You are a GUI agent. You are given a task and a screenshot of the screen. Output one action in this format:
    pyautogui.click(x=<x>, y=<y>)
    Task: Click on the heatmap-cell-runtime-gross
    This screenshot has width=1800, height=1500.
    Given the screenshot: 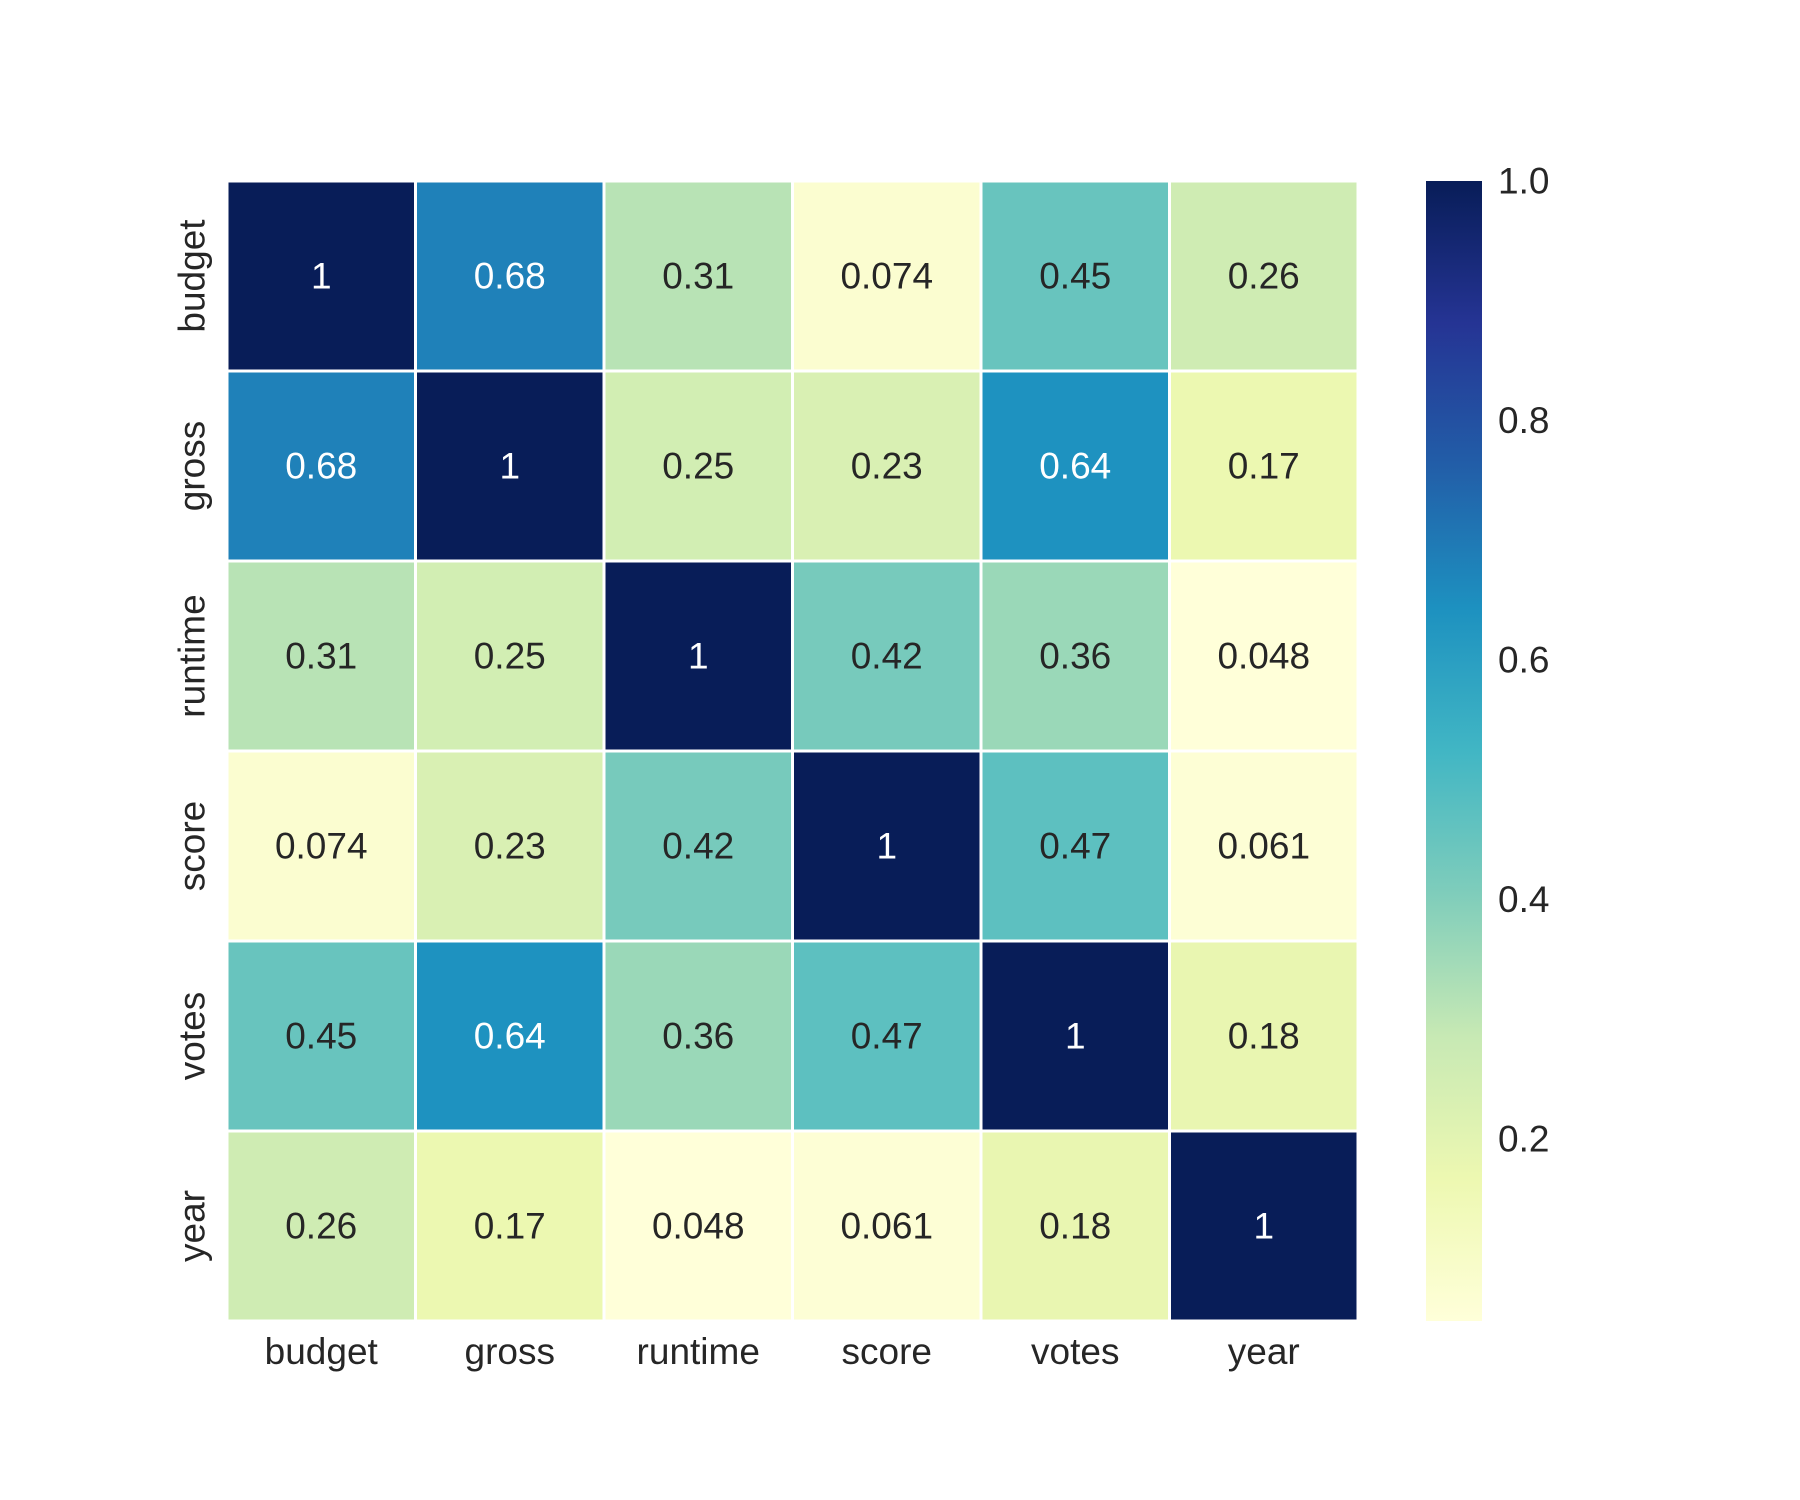 What is the action you would take?
    pyautogui.click(x=510, y=656)
    